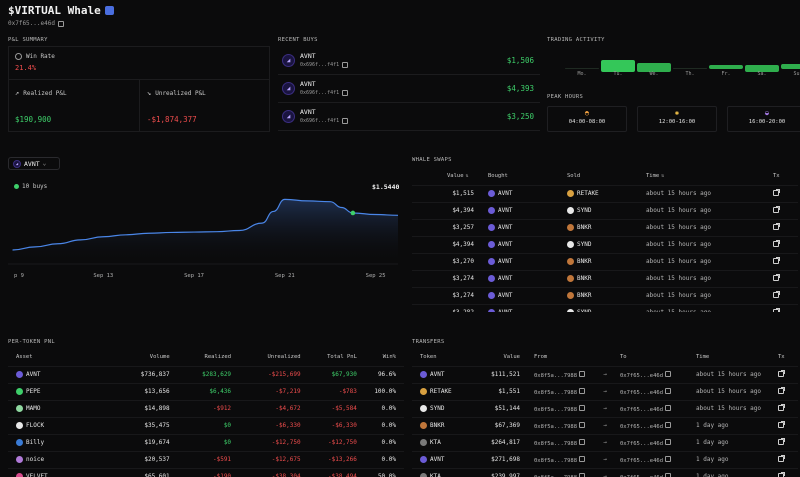  Describe the element at coordinates (737, 425) in the screenshot. I see `transfer-time: 1 day ago` at that location.